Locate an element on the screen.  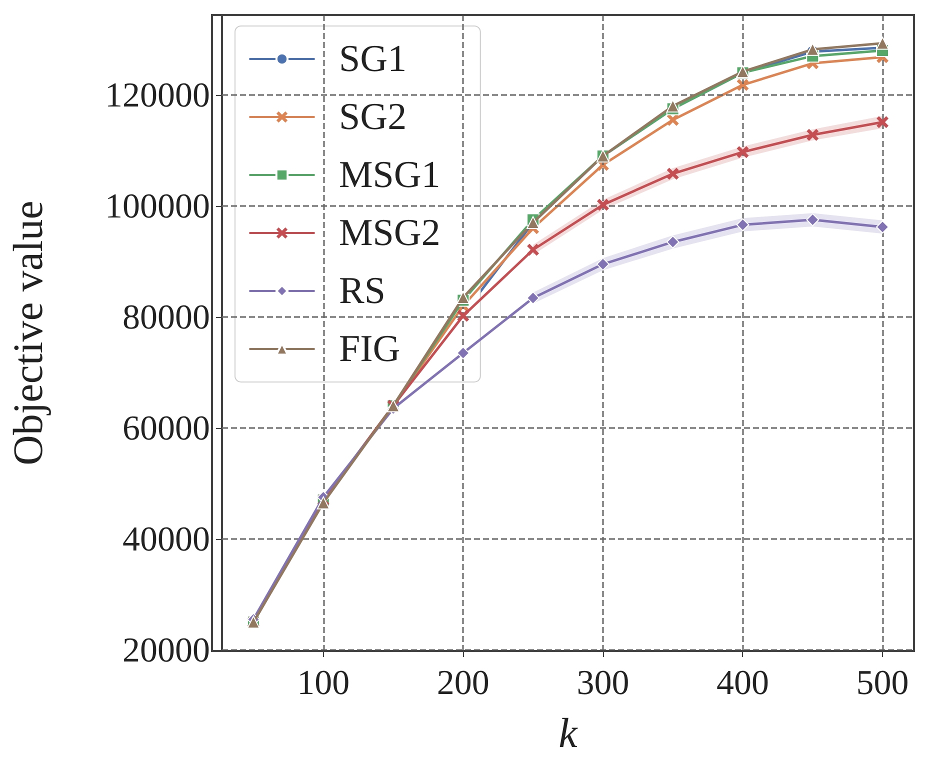
legend-label: RS is located at coordinates (362, 291).